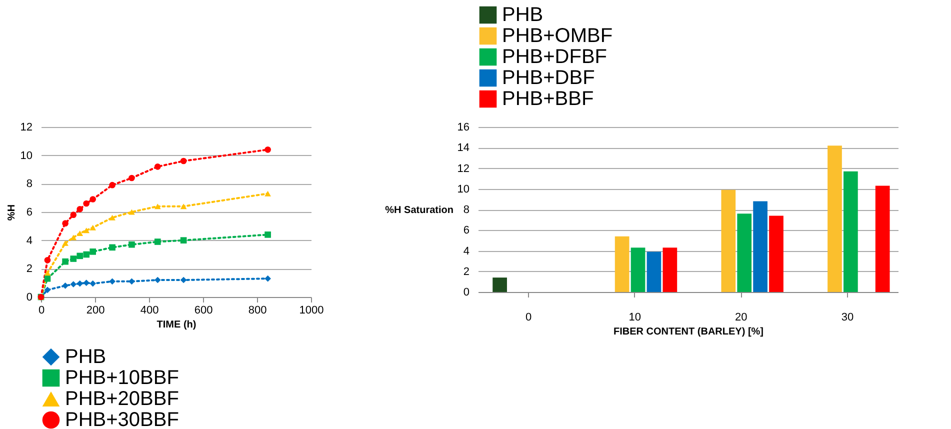 The height and width of the screenshot is (429, 951). I want to click on legend-label: PHB+DBF, so click(548, 78).